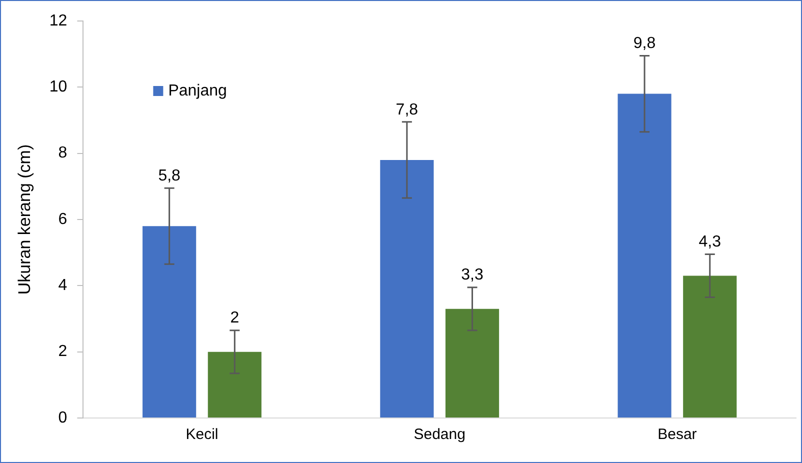 The width and height of the screenshot is (802, 463). Describe the element at coordinates (24, 219) in the screenshot. I see `y-axis-title: Ukuran kerang (cm)` at that location.